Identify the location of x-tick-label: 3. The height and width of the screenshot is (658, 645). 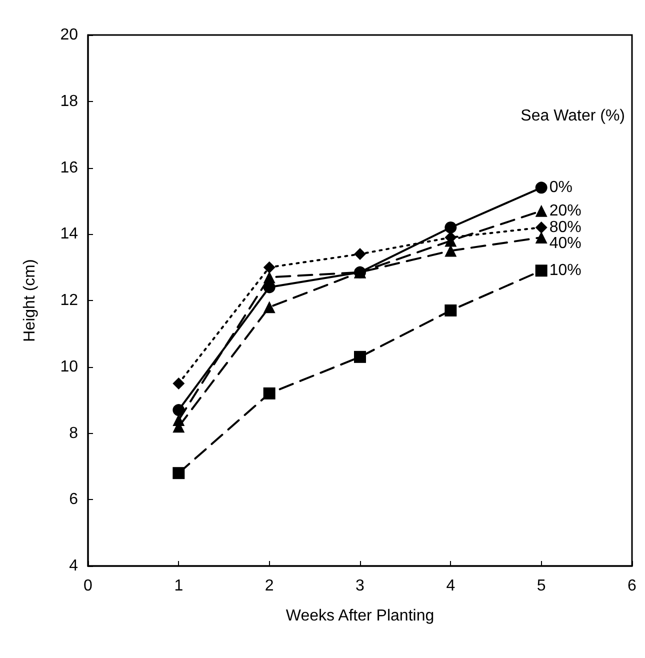
(360, 586).